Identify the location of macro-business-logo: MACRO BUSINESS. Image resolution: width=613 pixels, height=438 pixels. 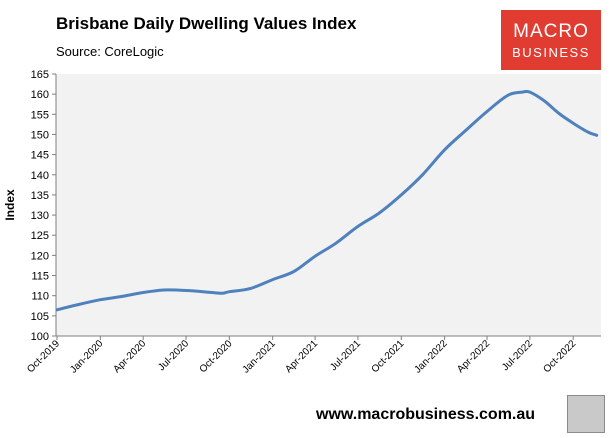
(551, 40).